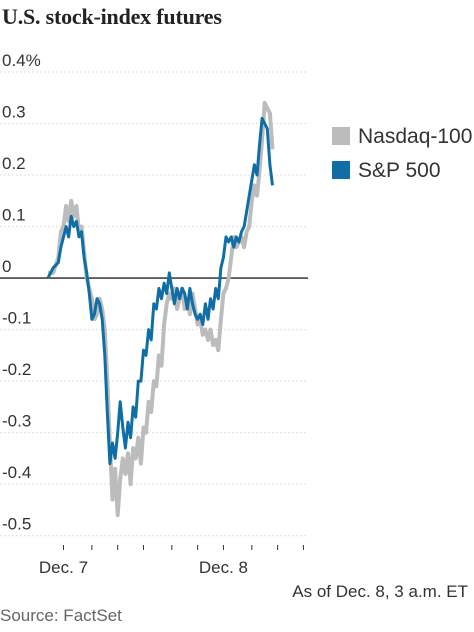 The image size is (474, 632). Describe the element at coordinates (14, 215) in the screenshot. I see `y-tick-label: 0.1` at that location.